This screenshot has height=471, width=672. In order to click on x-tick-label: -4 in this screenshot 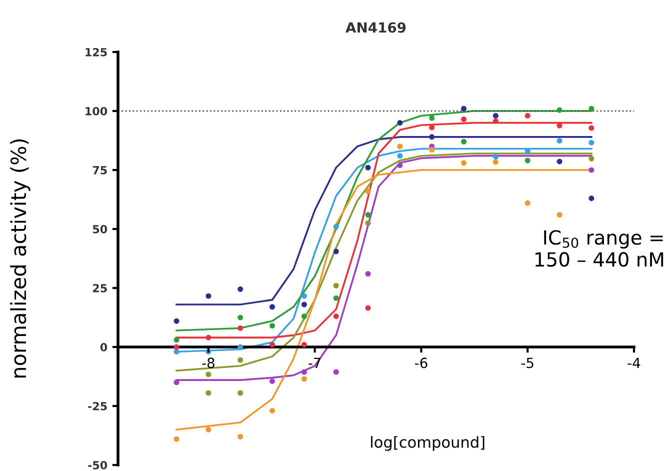, I will do `click(634, 363)`.